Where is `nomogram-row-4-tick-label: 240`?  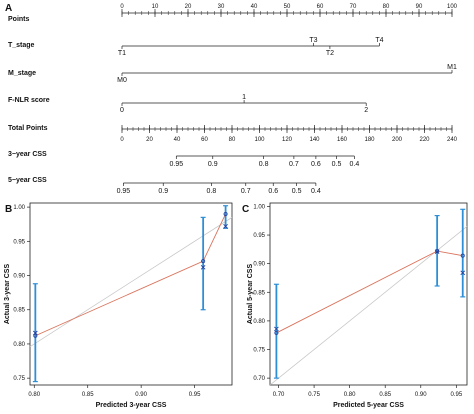
nomogram-row-4-tick-label: 240 is located at coordinates (452, 140).